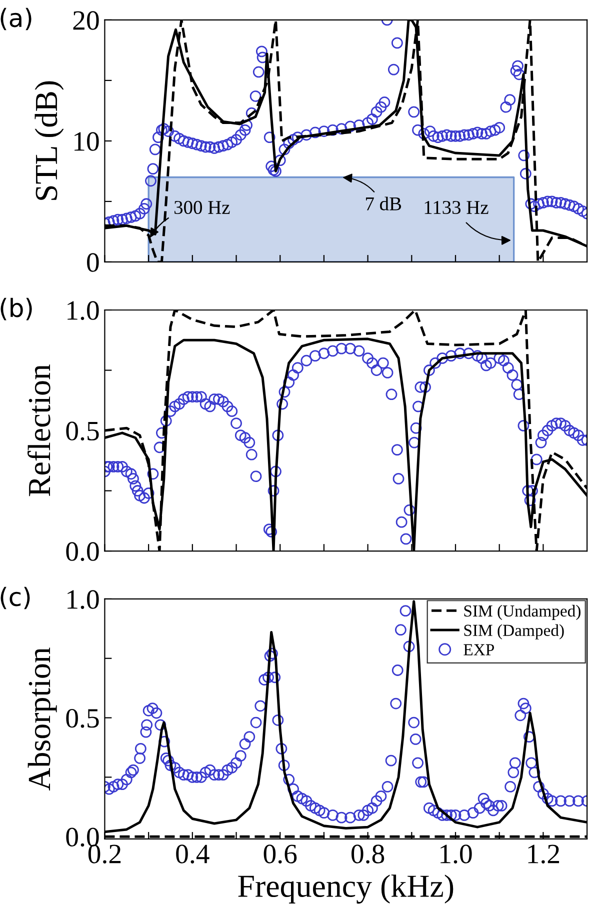  What do you see at coordinates (368, 854) in the screenshot?
I see `x-tick-label: 0.8` at bounding box center [368, 854].